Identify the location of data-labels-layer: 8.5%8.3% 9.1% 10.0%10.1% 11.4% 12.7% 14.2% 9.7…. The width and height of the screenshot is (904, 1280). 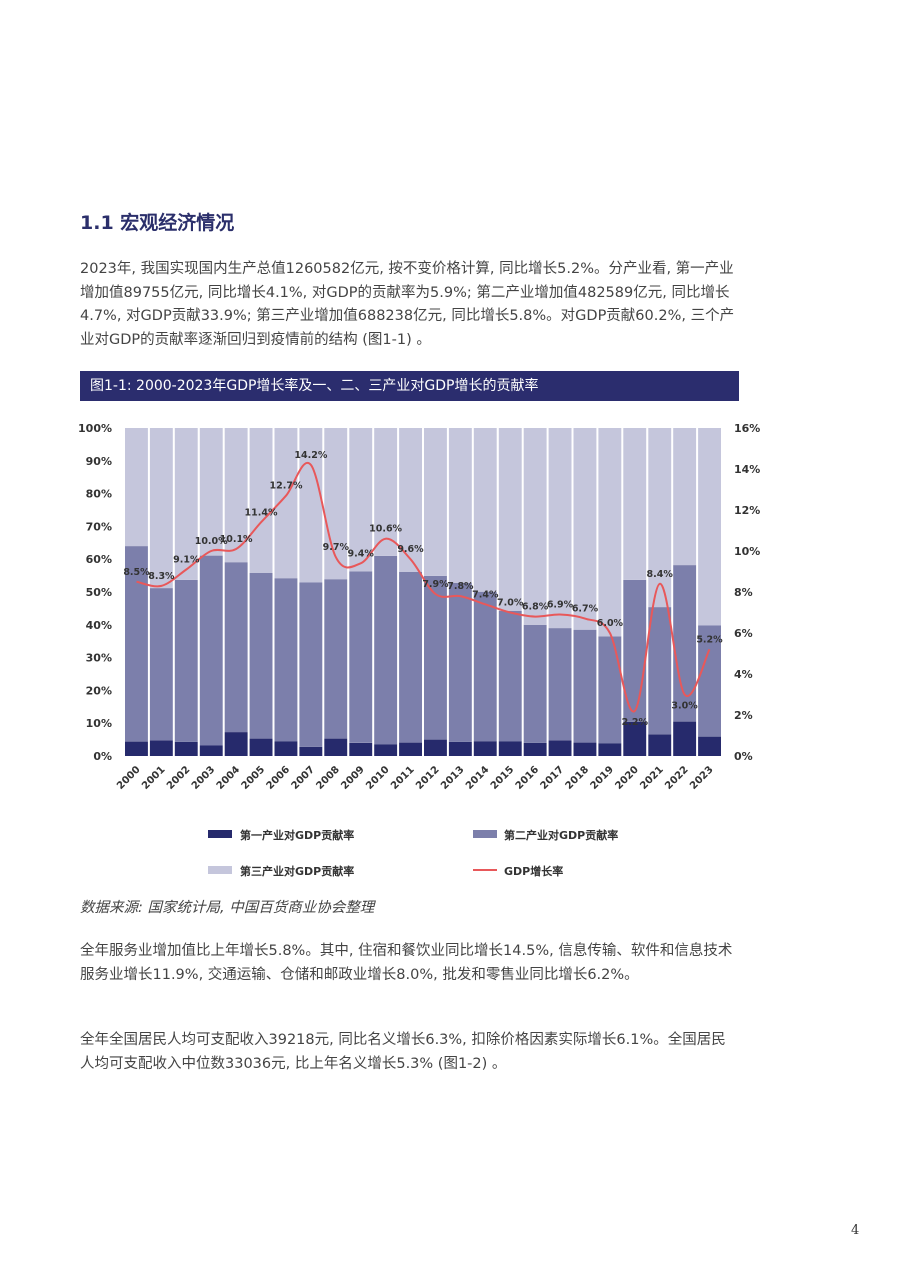
(423, 589).